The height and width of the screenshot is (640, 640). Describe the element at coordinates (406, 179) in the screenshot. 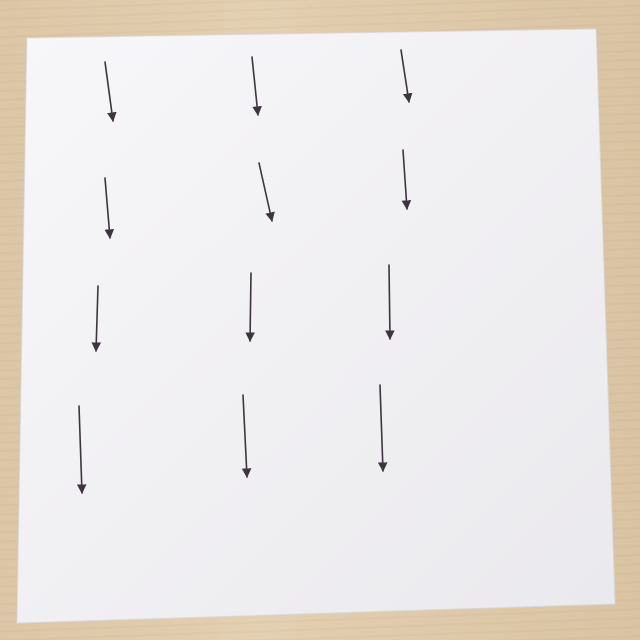

I see `arrow-row2-col3` at that location.